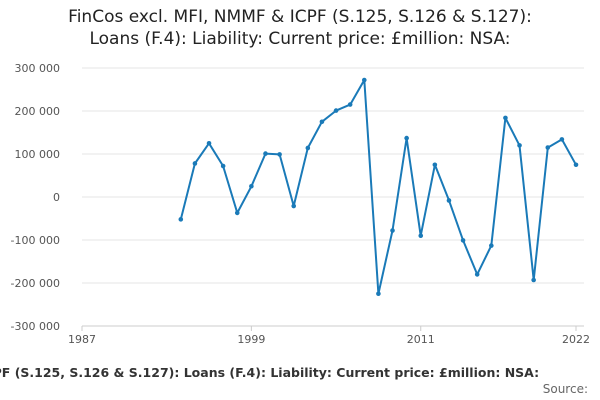 This screenshot has width=600, height=400. Describe the element at coordinates (576, 339) in the screenshot. I see `x-tick-label: 2022` at that location.